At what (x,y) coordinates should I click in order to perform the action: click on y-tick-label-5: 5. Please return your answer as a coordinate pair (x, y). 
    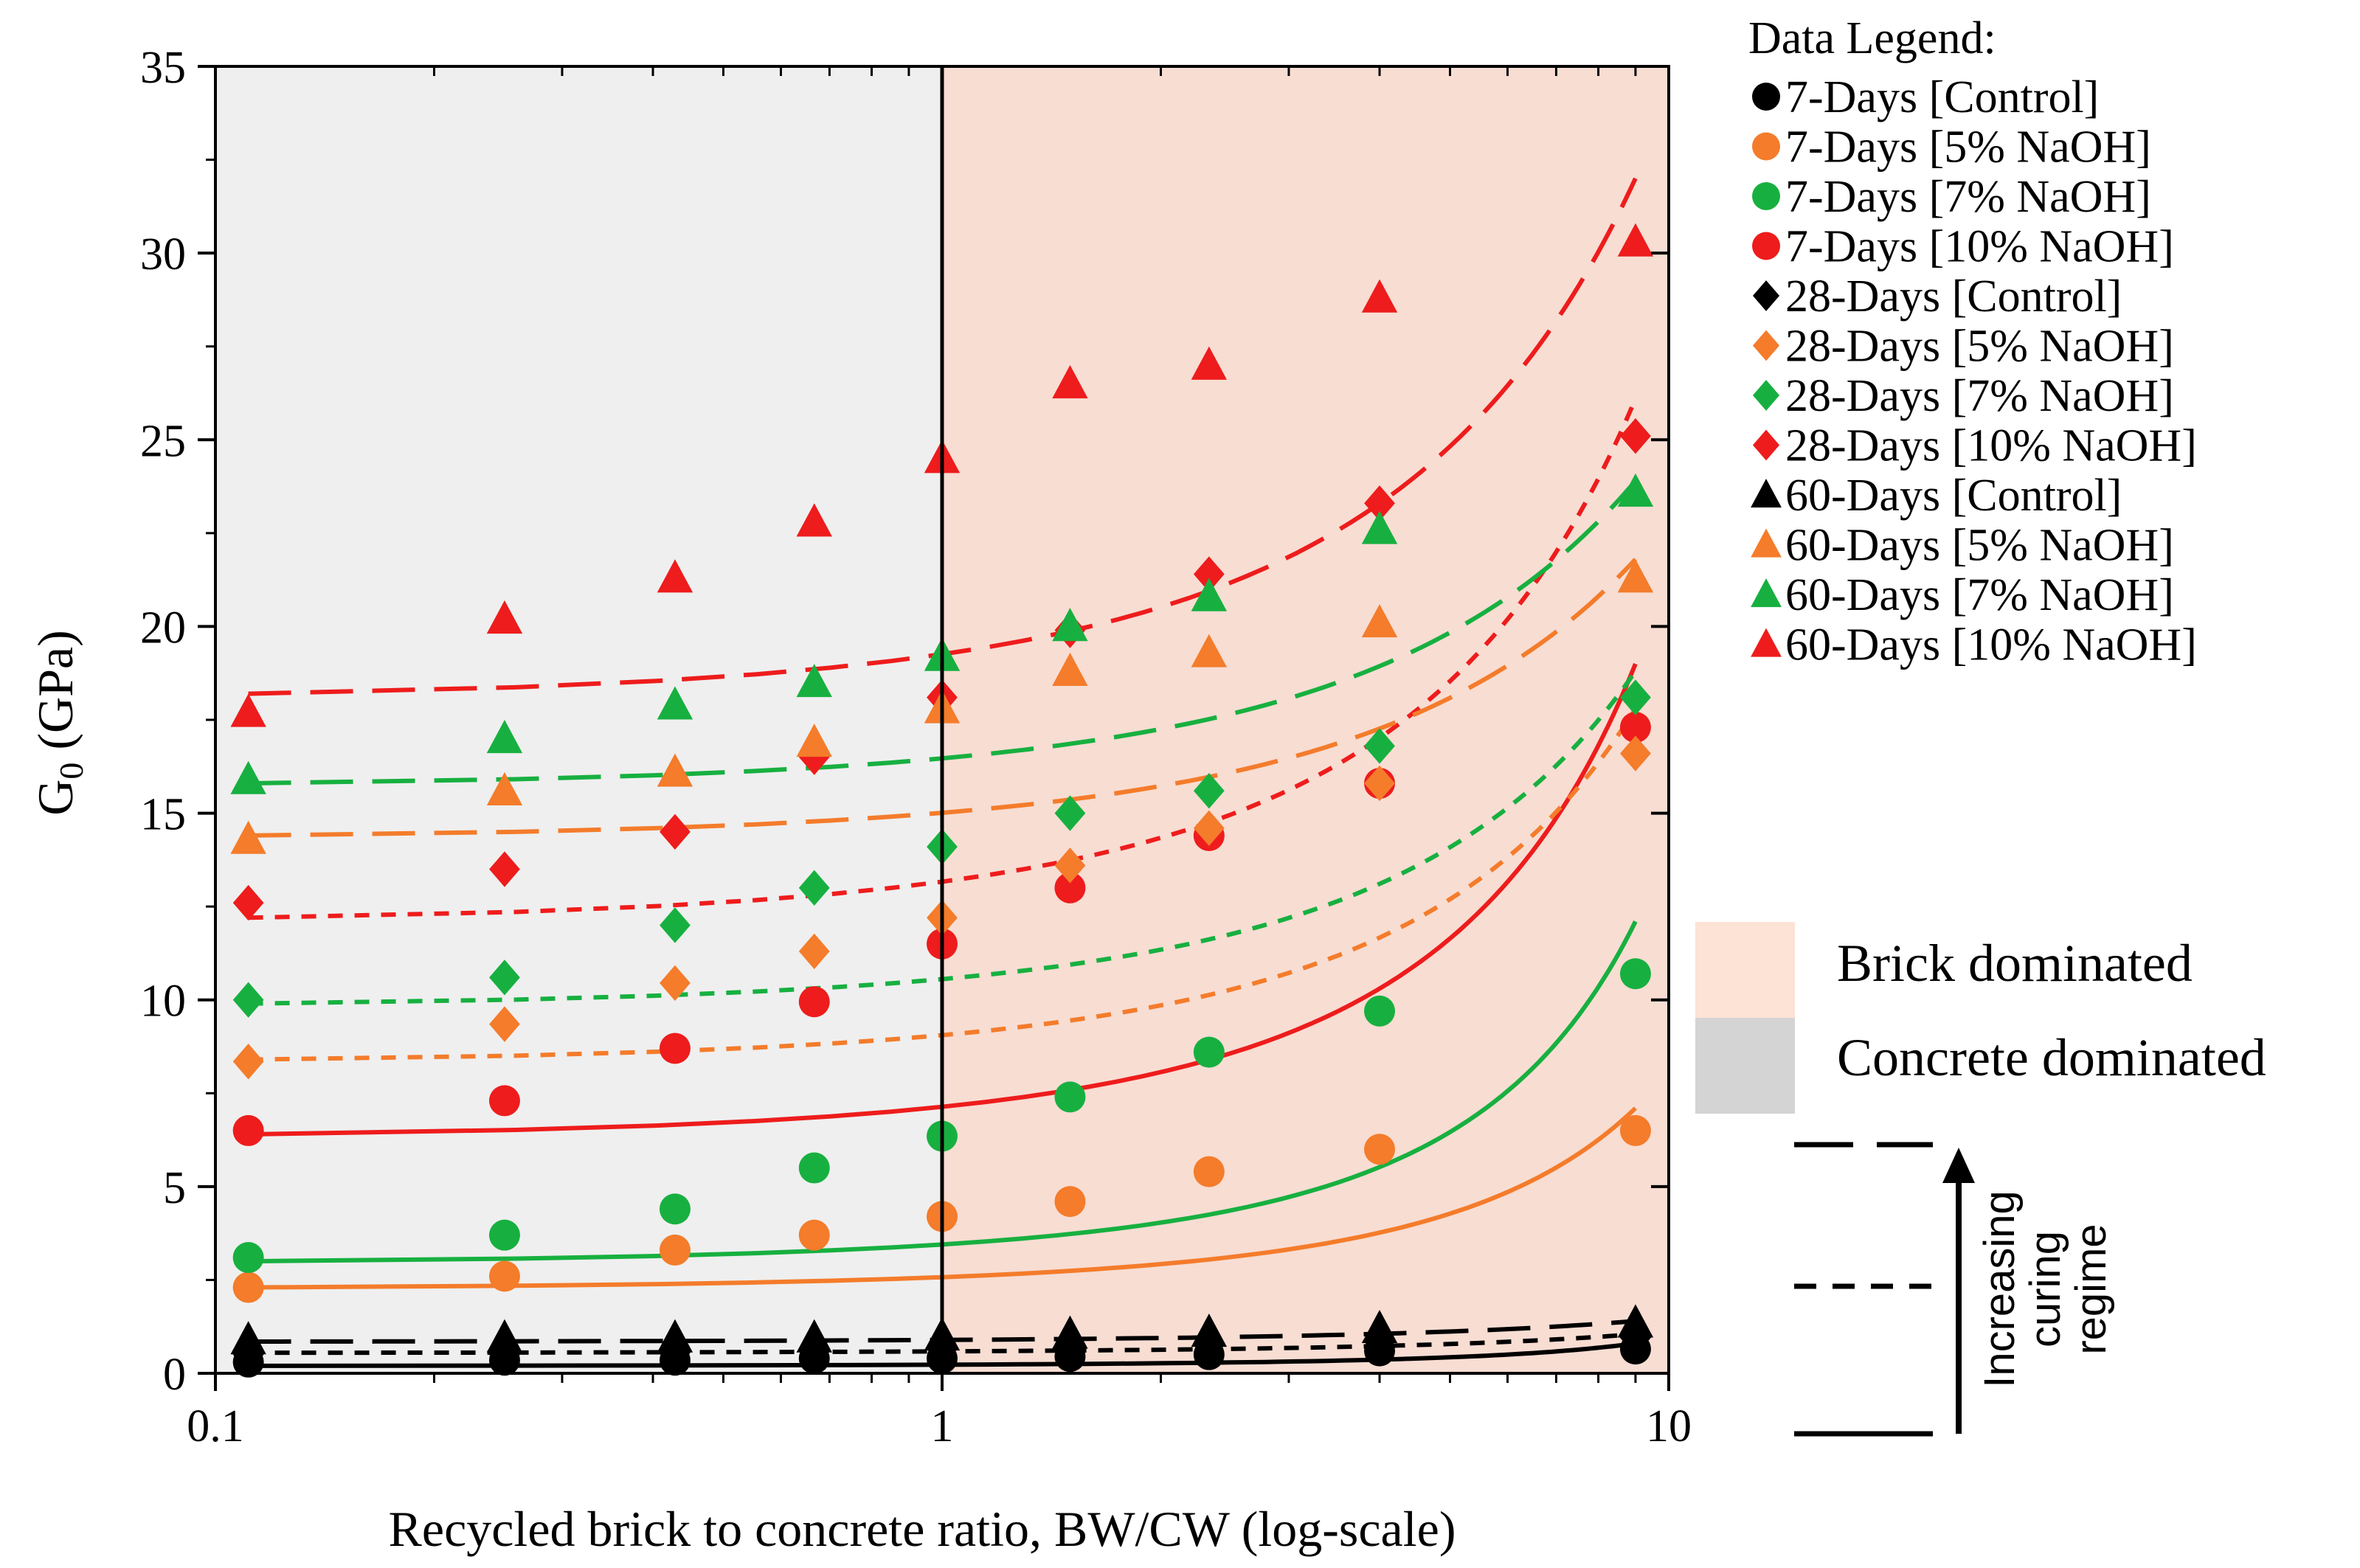
    Looking at the image, I should click on (174, 1188).